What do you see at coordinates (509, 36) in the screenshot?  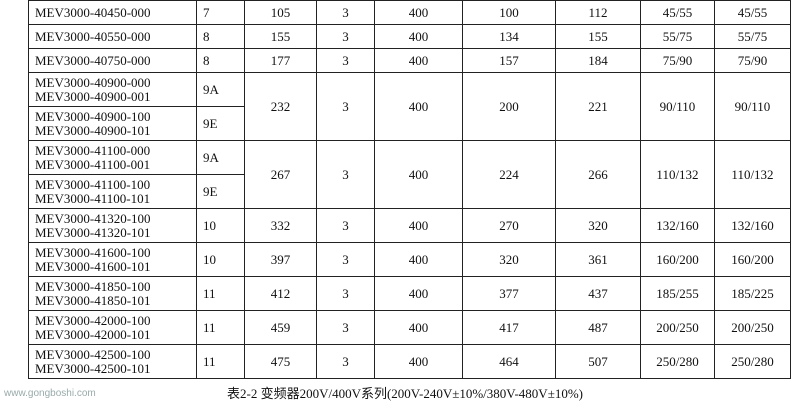 I see `value-cell: 134` at bounding box center [509, 36].